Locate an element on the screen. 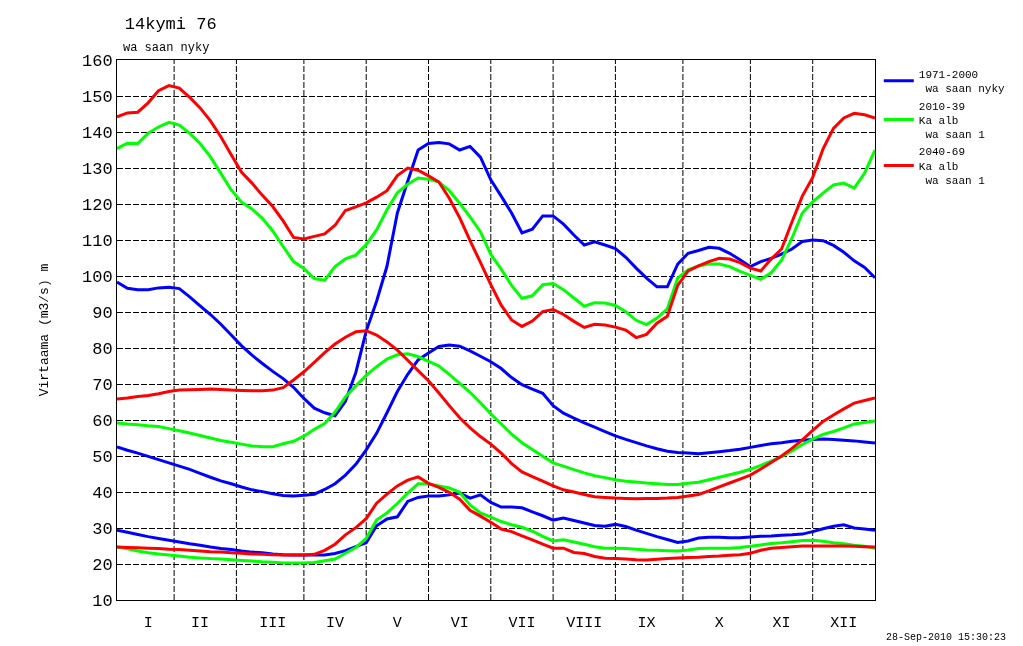 The image size is (1023, 646). y-axis-title: Virtaama (m3/s) m is located at coordinates (44, 330).